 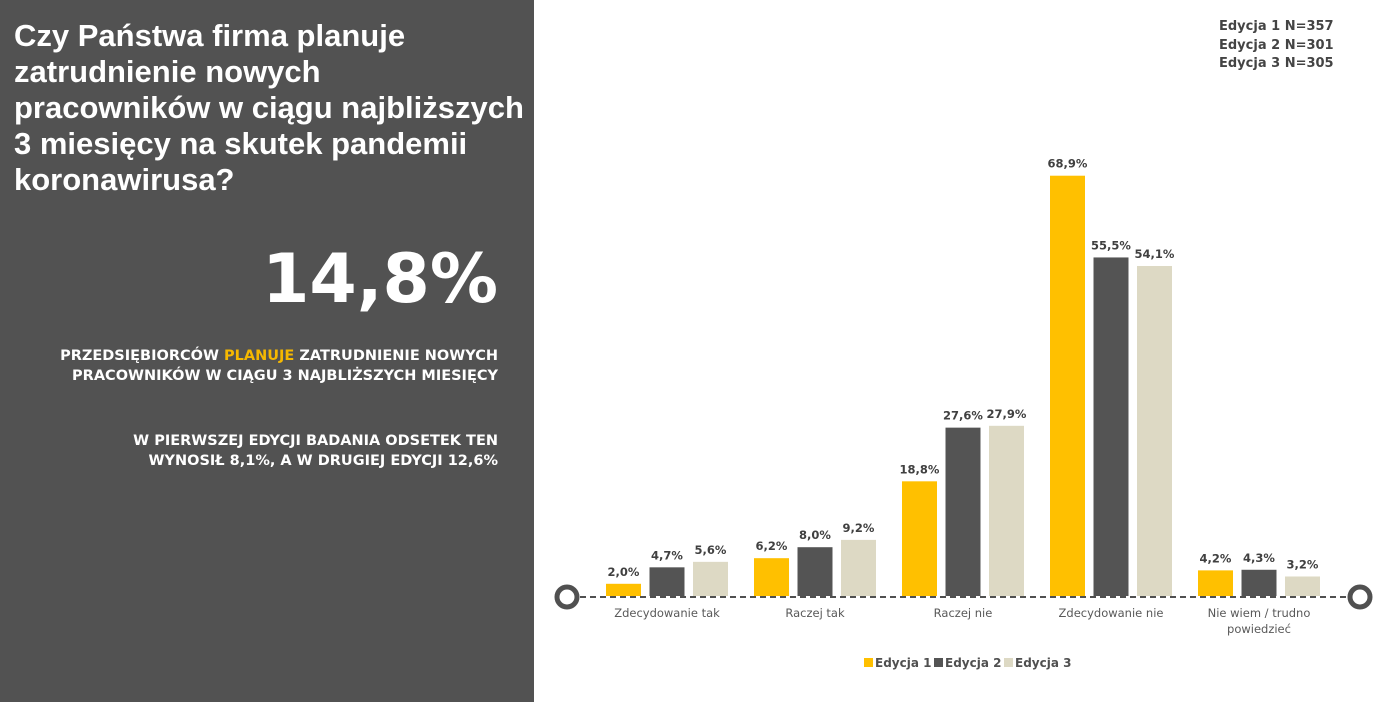 What do you see at coordinates (1155, 254) in the screenshot?
I see `value-label: 54,1%` at bounding box center [1155, 254].